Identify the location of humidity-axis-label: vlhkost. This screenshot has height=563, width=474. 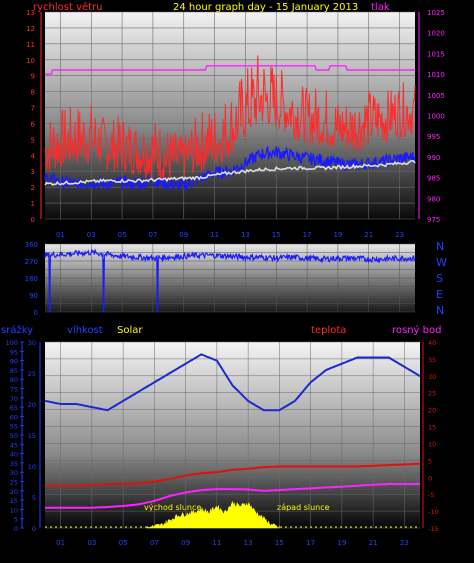
(85, 330).